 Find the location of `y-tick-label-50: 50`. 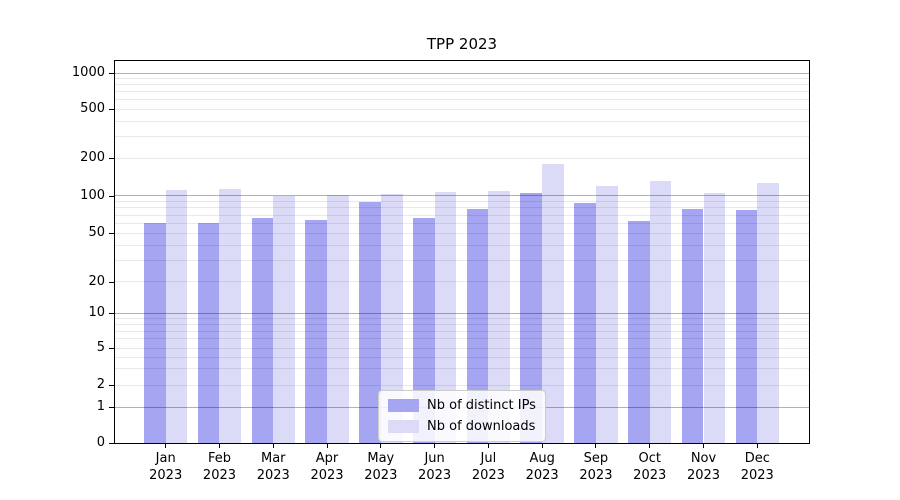

y-tick-label-50: 50 is located at coordinates (96, 233).